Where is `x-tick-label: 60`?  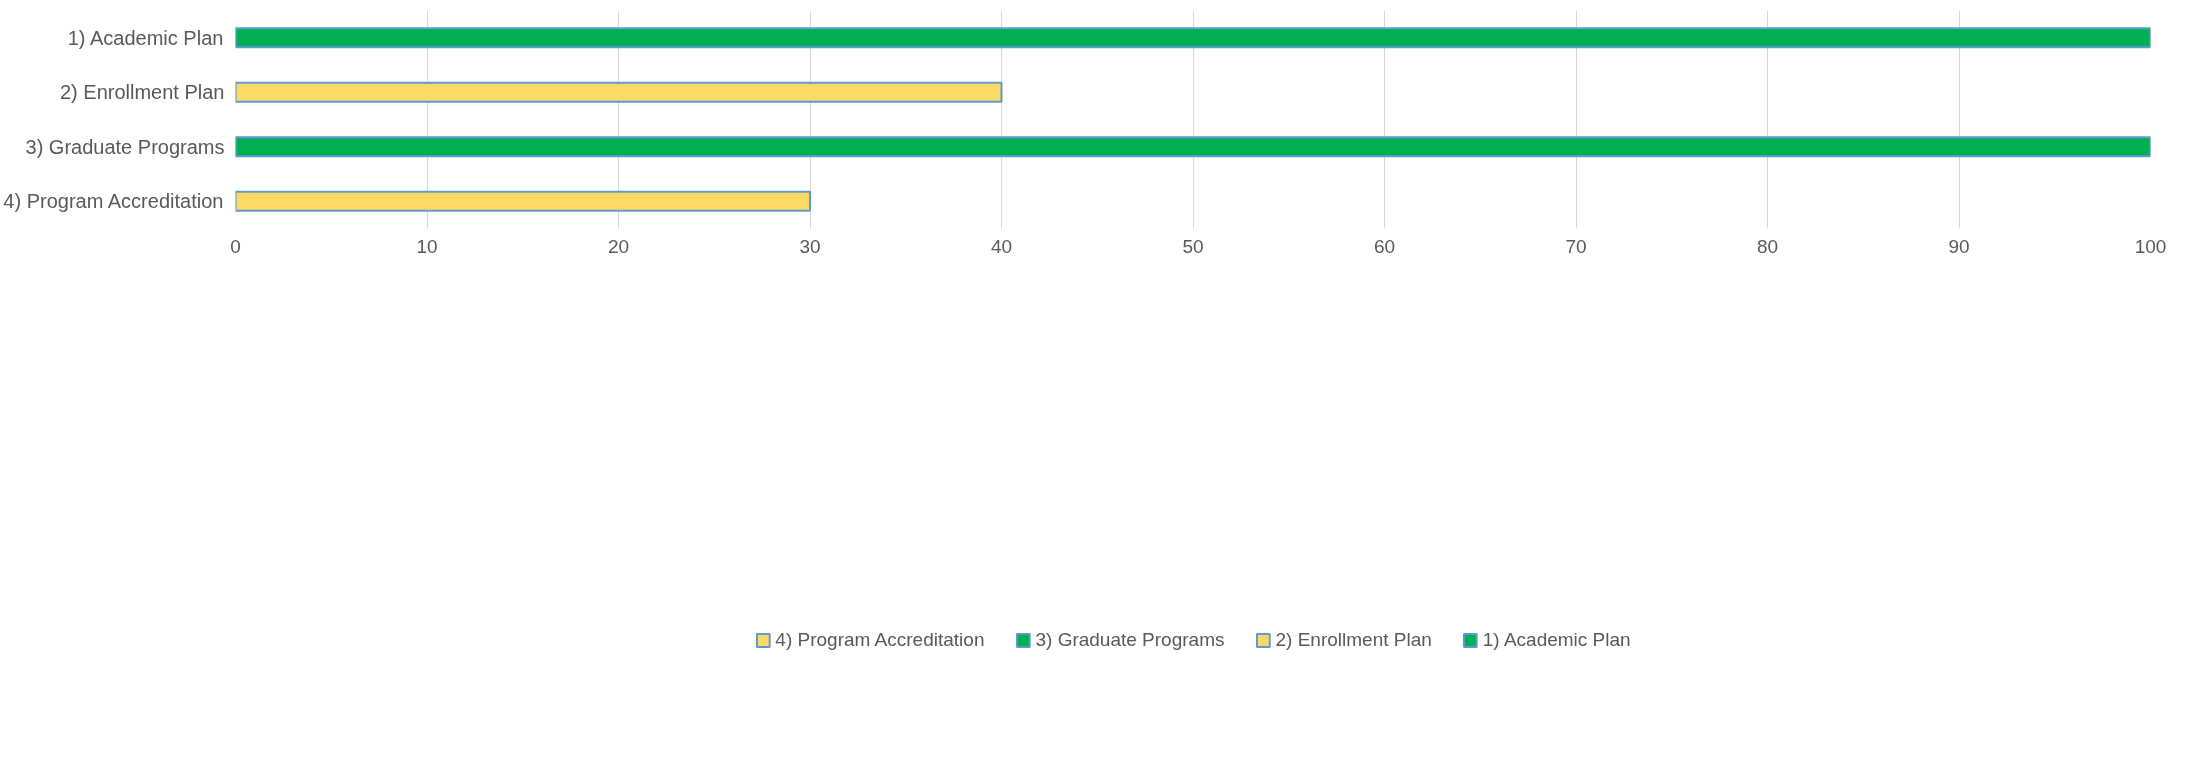
x-tick-label: 60 is located at coordinates (1384, 246).